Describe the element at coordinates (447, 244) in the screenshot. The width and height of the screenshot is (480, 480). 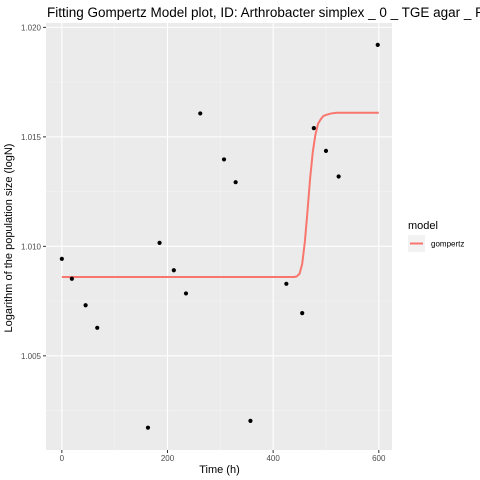
I see `legend-label: gompertz` at that location.